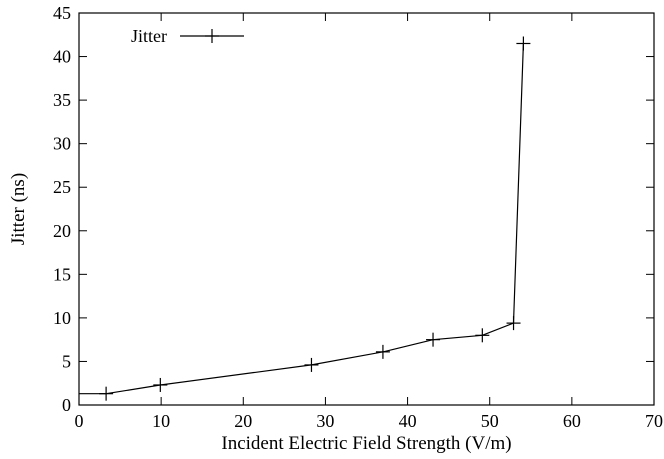 This screenshot has height=459, width=664. What do you see at coordinates (62, 318) in the screenshot?
I see `y-tick-label: 10` at bounding box center [62, 318].